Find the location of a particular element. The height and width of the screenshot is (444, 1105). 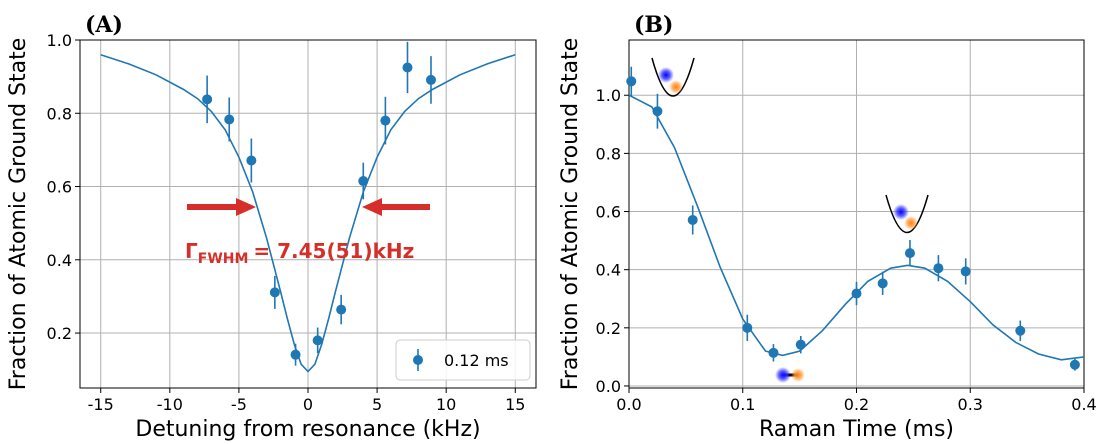

x-tick-label: -5 is located at coordinates (239, 404).